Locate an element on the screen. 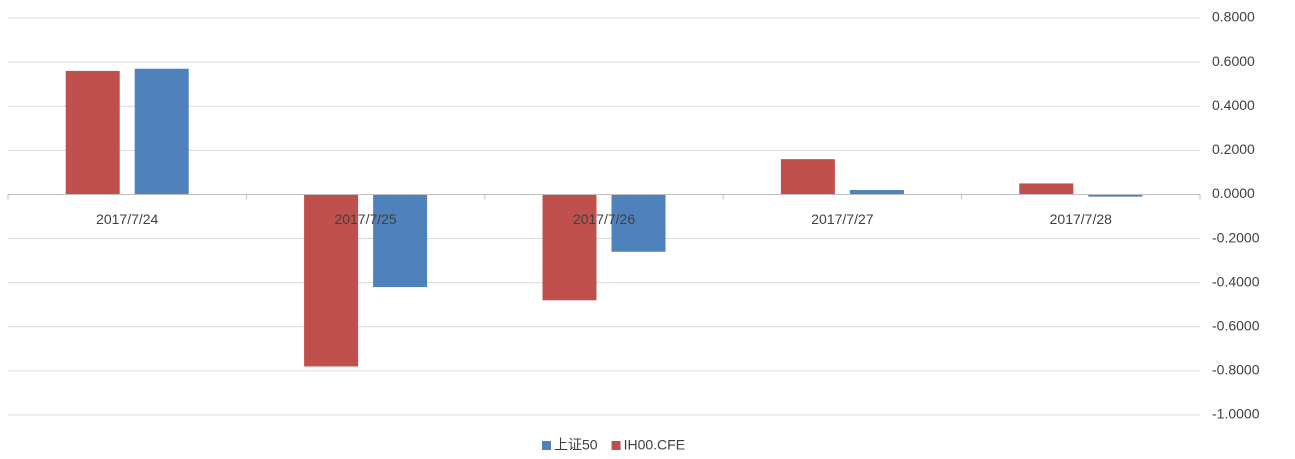 The width and height of the screenshot is (1295, 459). y-tick-label: -1.0000 is located at coordinates (1236, 414).